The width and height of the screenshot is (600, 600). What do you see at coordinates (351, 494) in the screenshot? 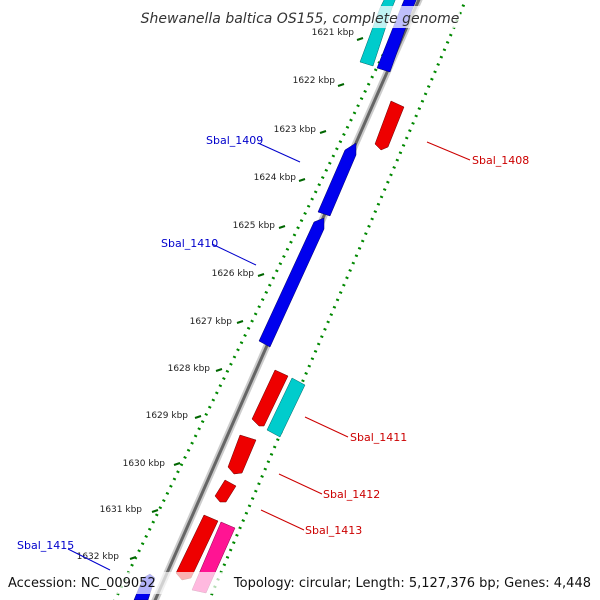
I see `label-sbal-1412: Sbal_1412` at bounding box center [351, 494].